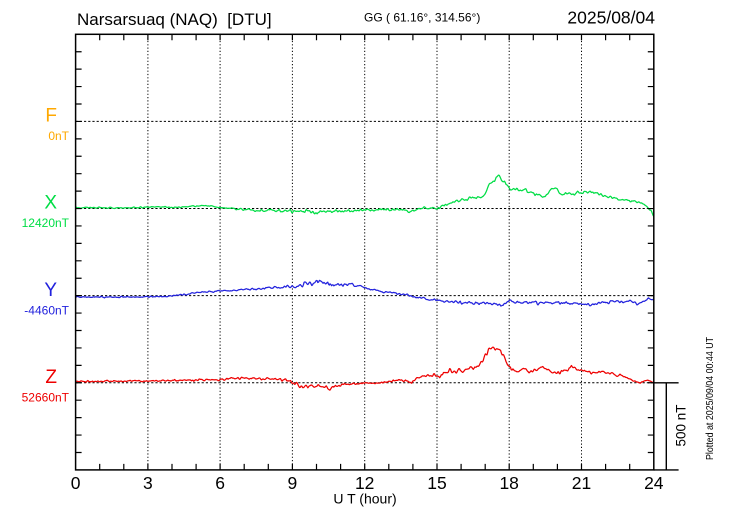 The height and width of the screenshot is (520, 730). Describe the element at coordinates (364, 483) in the screenshot. I see `svg-text: 12` at that location.